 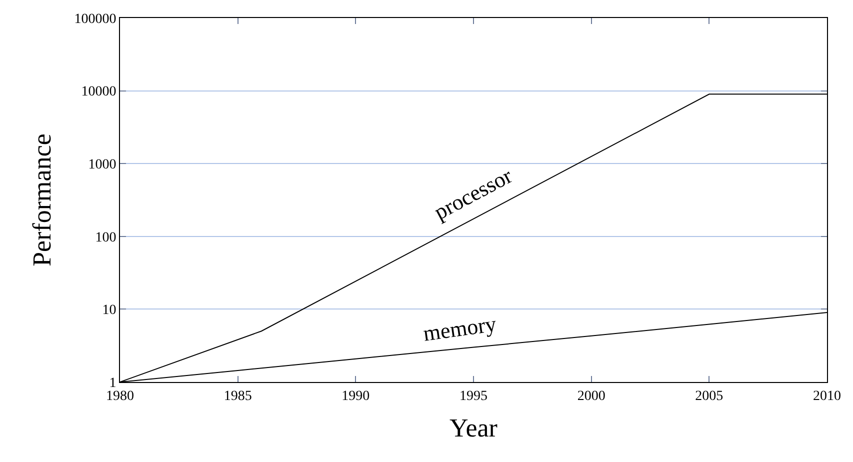 I want to click on x-tick-label: 2010, so click(x=827, y=396).